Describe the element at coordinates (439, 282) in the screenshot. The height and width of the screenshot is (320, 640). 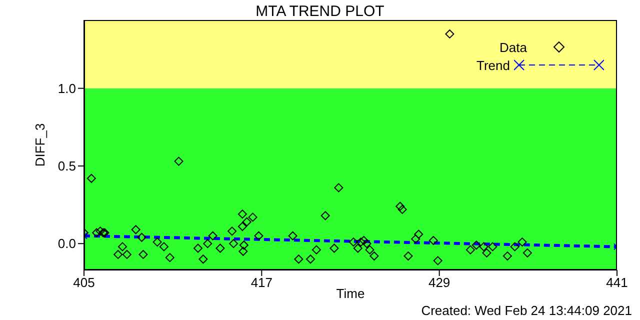
I see `x-tick-label: 429` at that location.